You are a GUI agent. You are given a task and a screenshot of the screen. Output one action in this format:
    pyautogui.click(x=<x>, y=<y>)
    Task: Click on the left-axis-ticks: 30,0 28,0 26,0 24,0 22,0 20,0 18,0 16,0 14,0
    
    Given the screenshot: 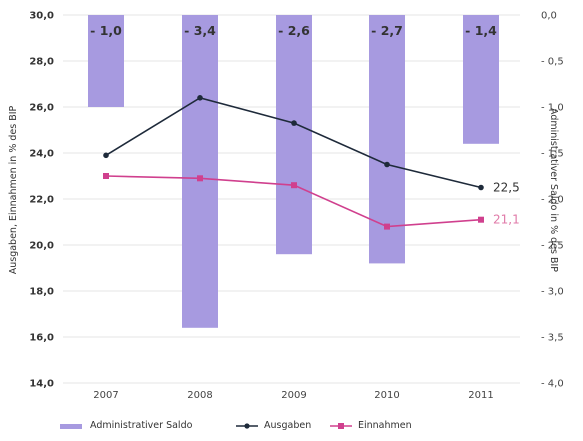 What is the action you would take?
    pyautogui.click(x=41, y=200)
    